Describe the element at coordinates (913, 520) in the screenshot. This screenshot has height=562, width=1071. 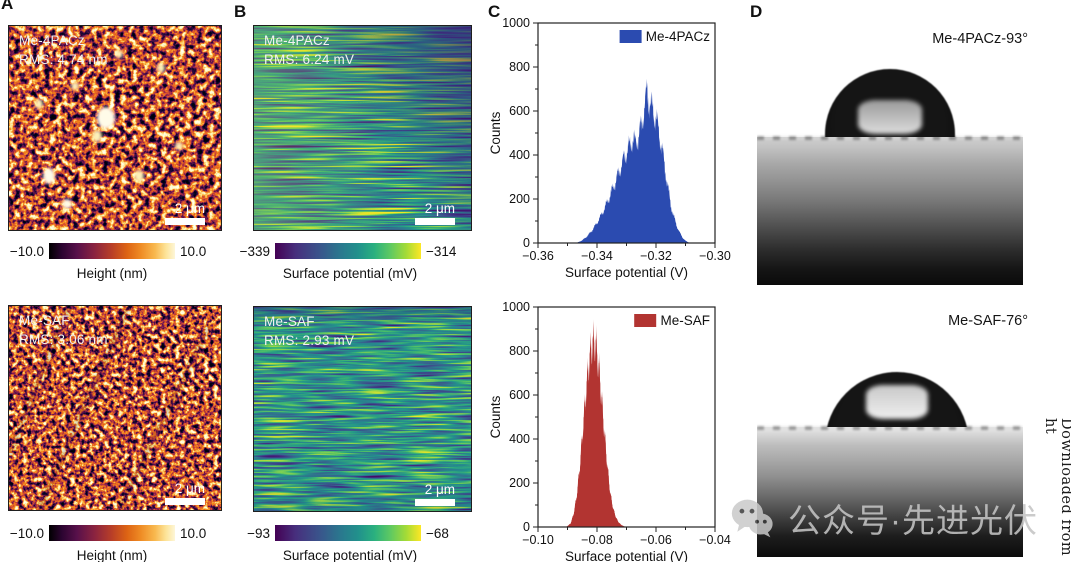
I see `watermark-text: 公众号·先进光伏` at that location.